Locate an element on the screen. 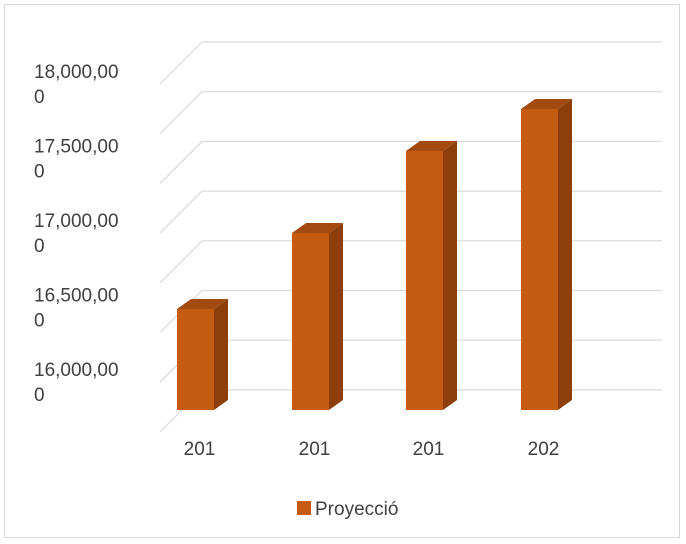 The width and height of the screenshot is (686, 544). legend-label: Proyecció is located at coordinates (356, 509).